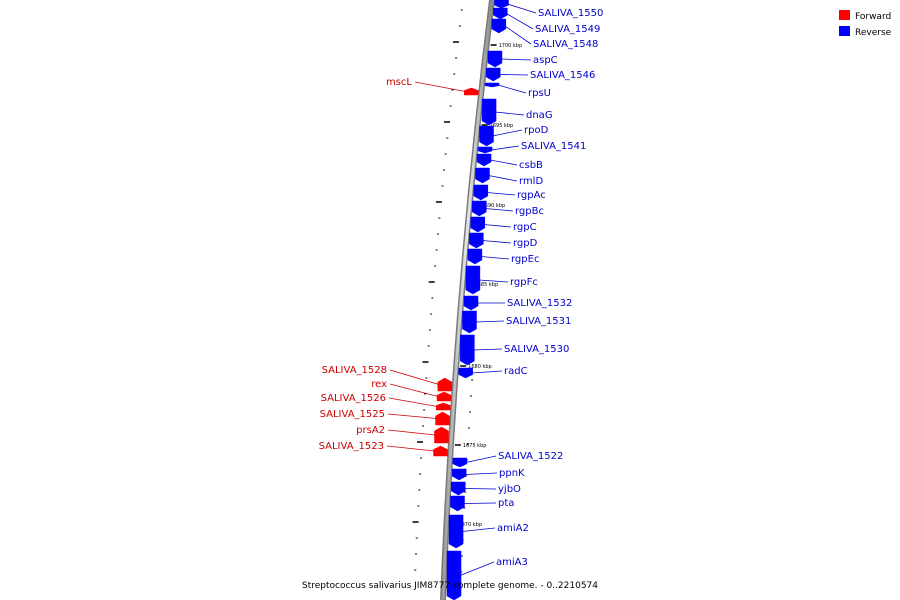 The height and width of the screenshot is (600, 900). Describe the element at coordinates (475, 256) in the screenshot. I see `gene-arrow-rgpec` at that location.